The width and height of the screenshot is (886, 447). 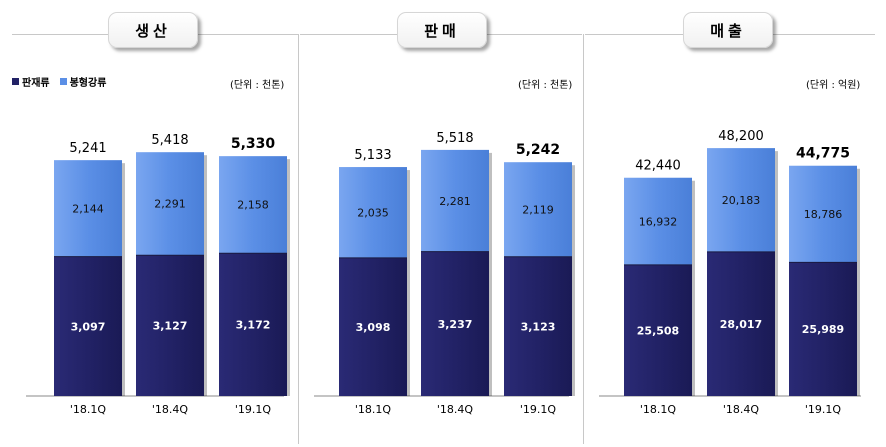 I want to click on legend-swatch-plate, so click(x=15, y=81).